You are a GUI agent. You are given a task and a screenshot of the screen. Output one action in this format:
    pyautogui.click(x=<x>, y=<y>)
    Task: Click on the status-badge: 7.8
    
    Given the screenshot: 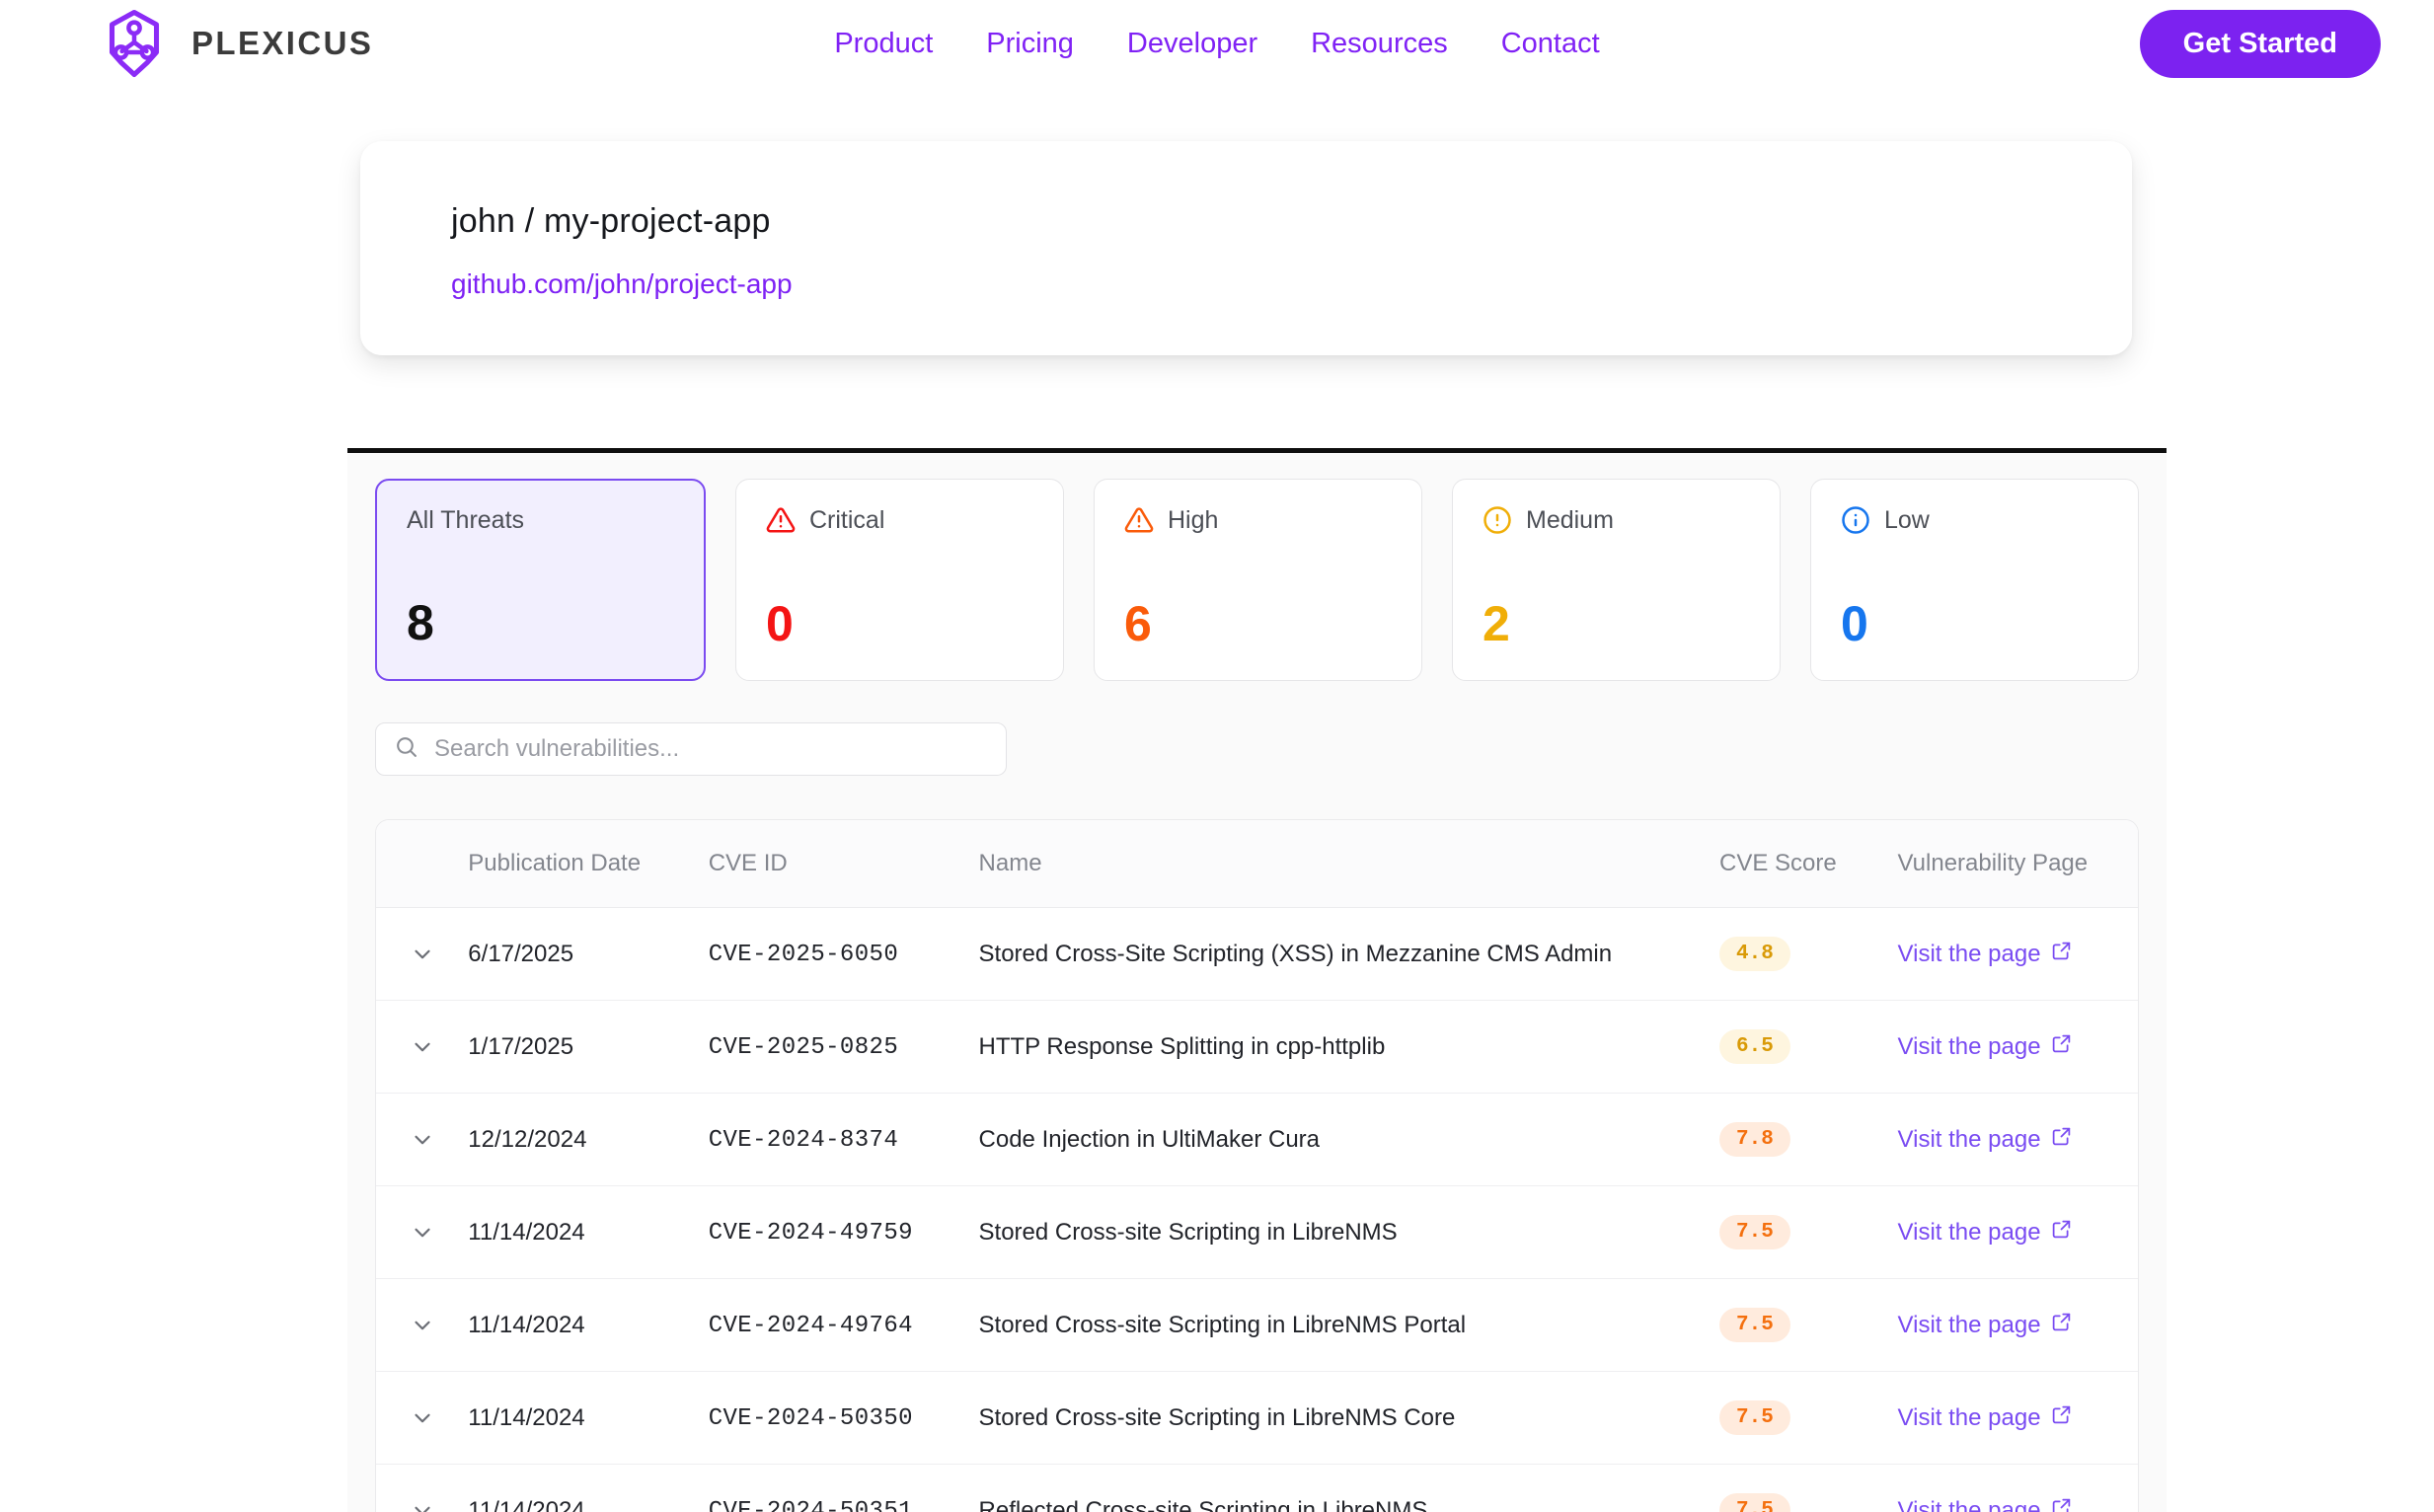 What is the action you would take?
    pyautogui.click(x=1755, y=1140)
    